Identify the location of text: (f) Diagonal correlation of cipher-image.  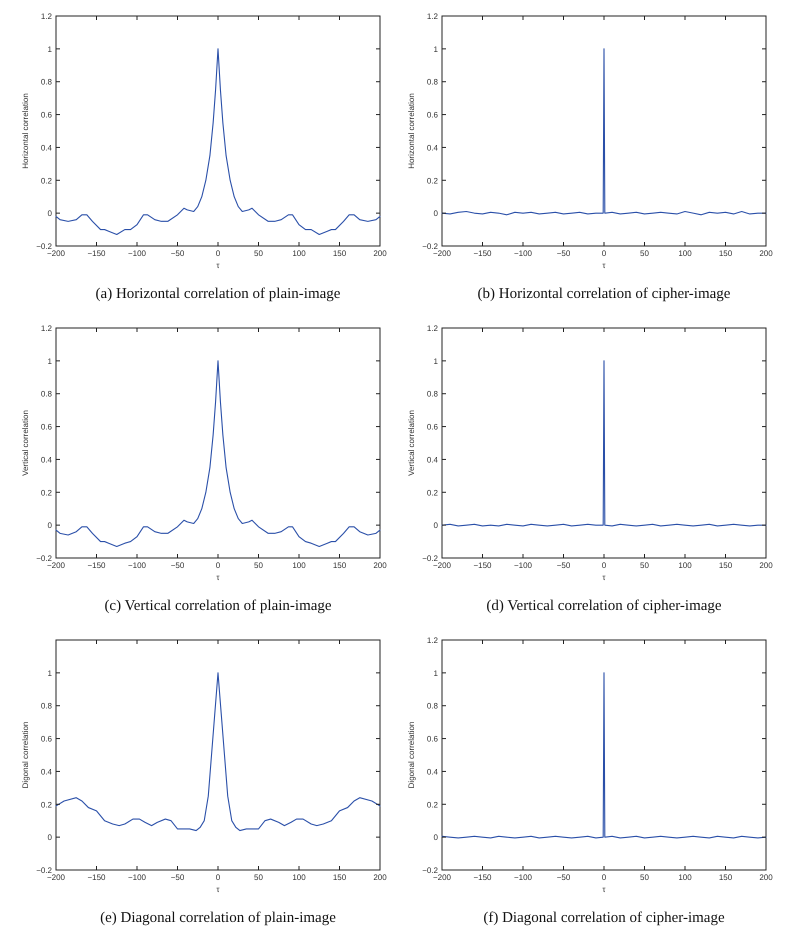
(604, 918).